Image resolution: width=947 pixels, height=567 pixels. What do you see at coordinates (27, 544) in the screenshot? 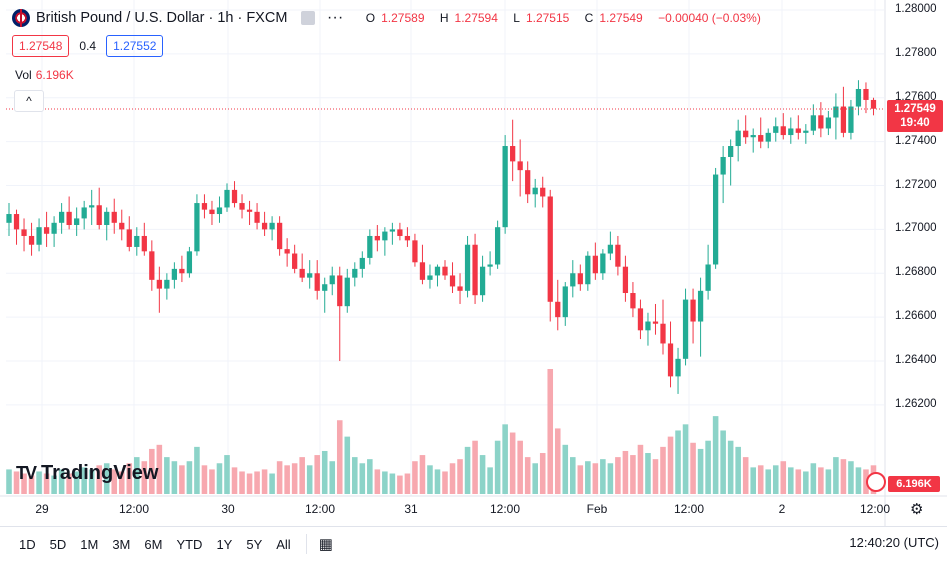
I see `timeframe-1d: 1D` at bounding box center [27, 544].